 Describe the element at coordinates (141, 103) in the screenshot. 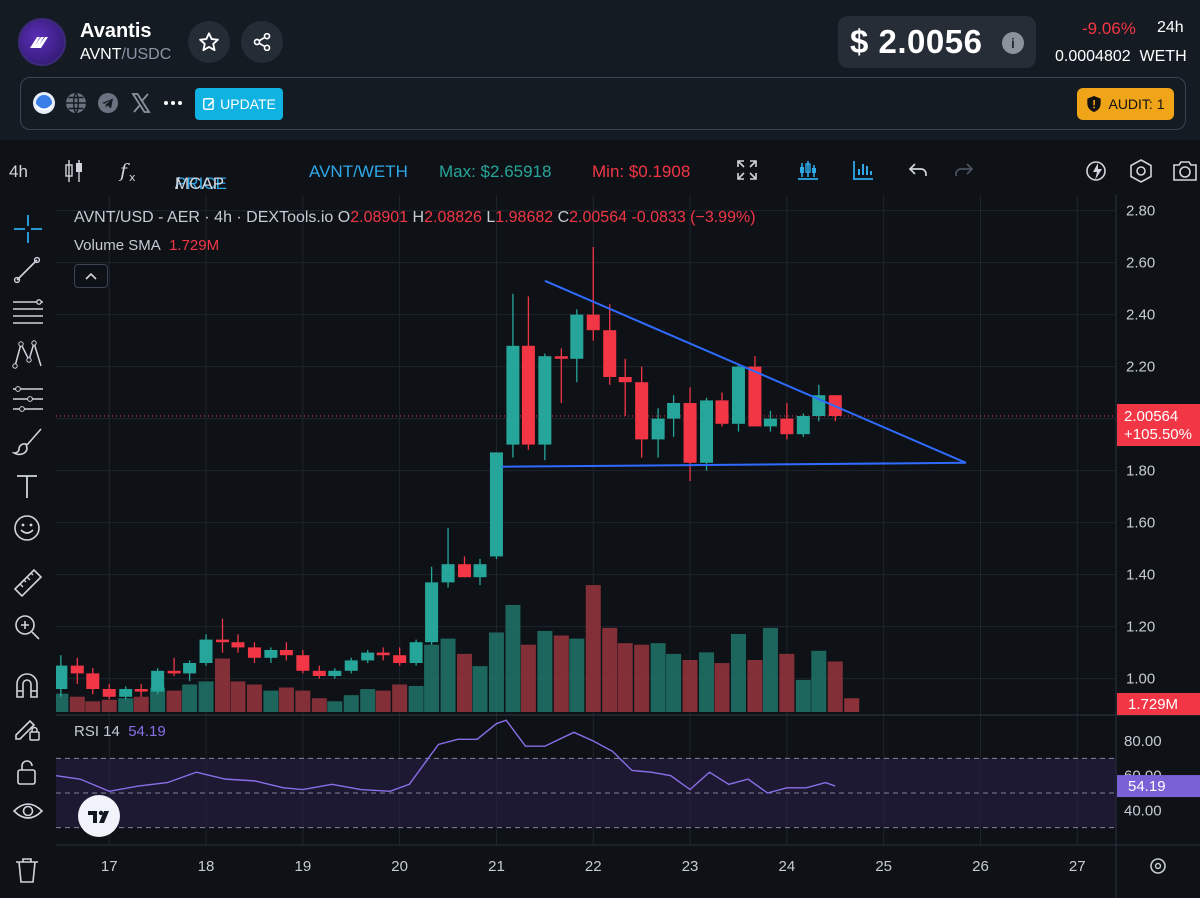

I see `x-twitter-icon` at that location.